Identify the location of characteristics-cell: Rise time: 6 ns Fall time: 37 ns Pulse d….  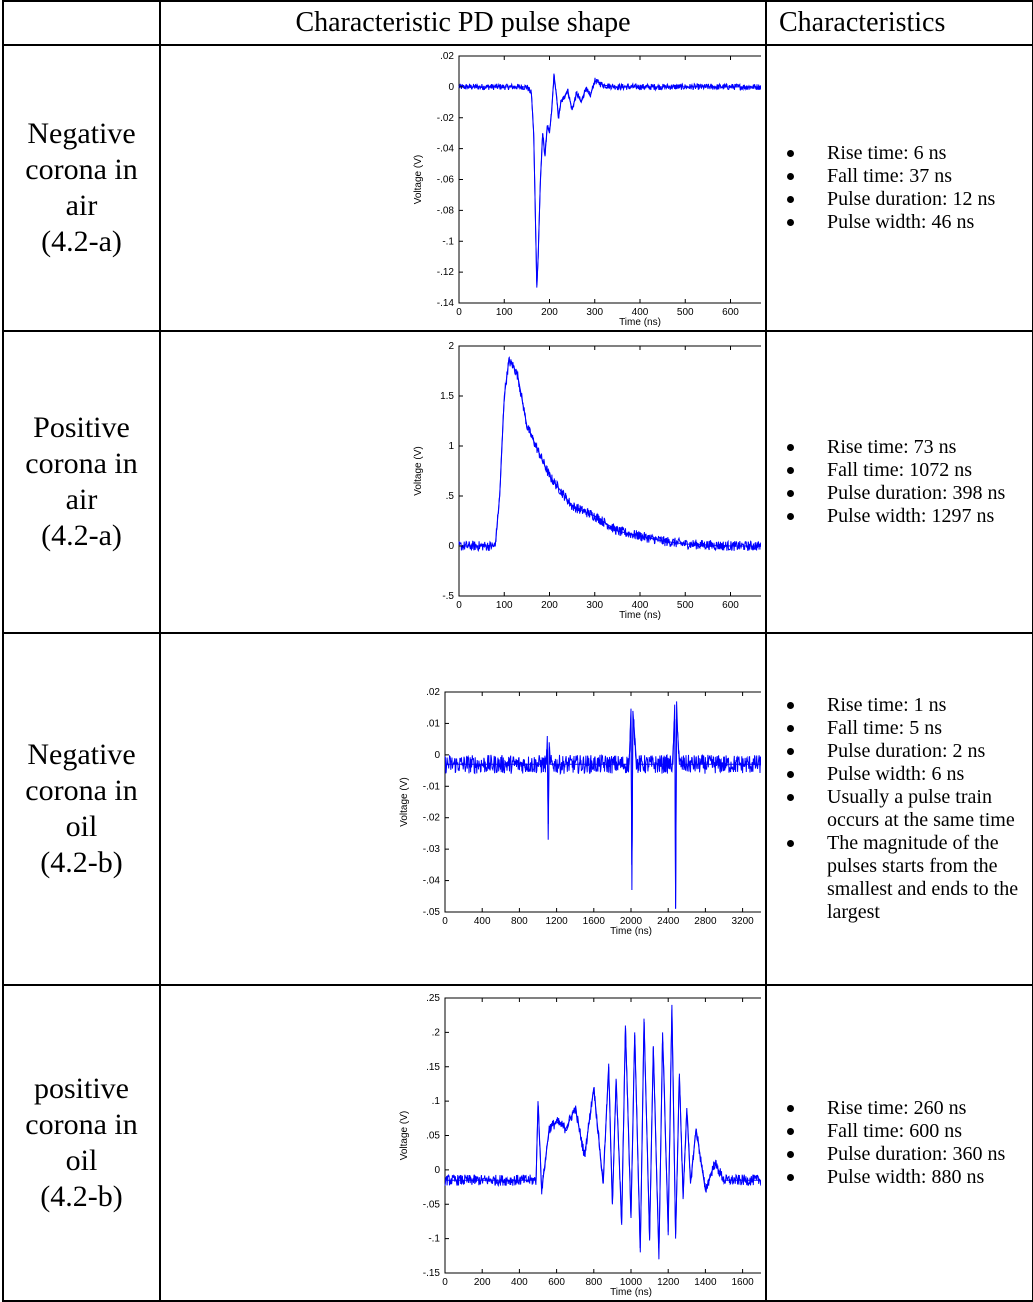
(899, 188).